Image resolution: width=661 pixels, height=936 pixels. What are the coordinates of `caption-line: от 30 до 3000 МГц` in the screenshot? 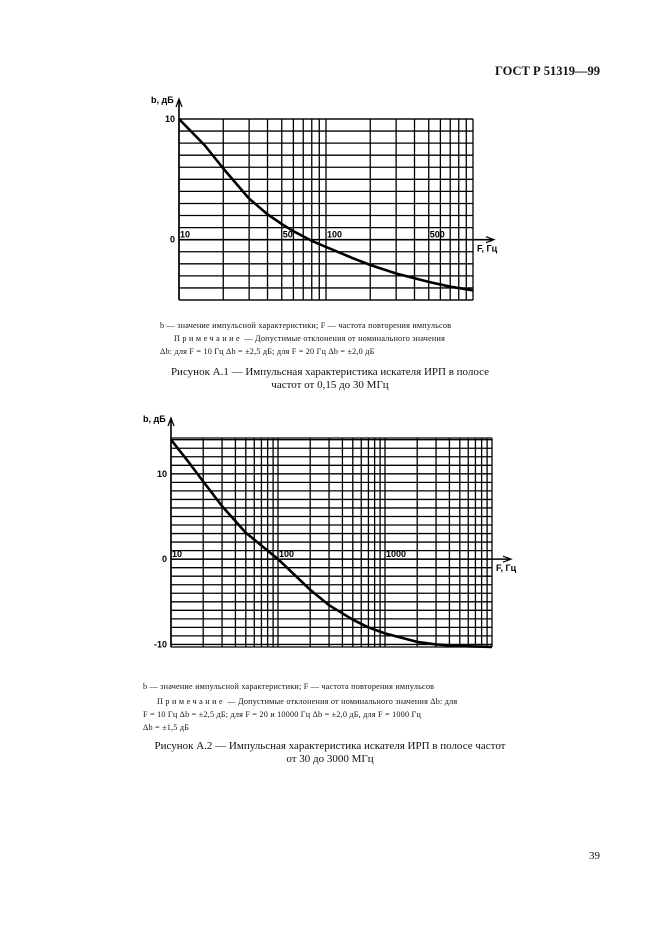 It's located at (330, 759).